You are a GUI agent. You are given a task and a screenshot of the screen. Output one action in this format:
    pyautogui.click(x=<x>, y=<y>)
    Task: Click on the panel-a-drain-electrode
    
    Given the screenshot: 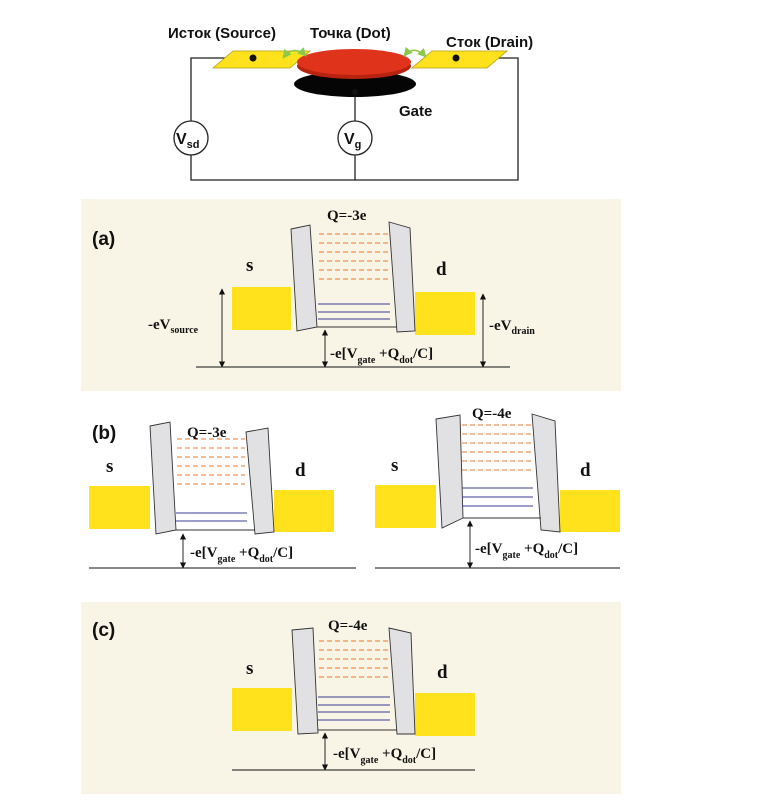 What is the action you would take?
    pyautogui.click(x=445, y=313)
    